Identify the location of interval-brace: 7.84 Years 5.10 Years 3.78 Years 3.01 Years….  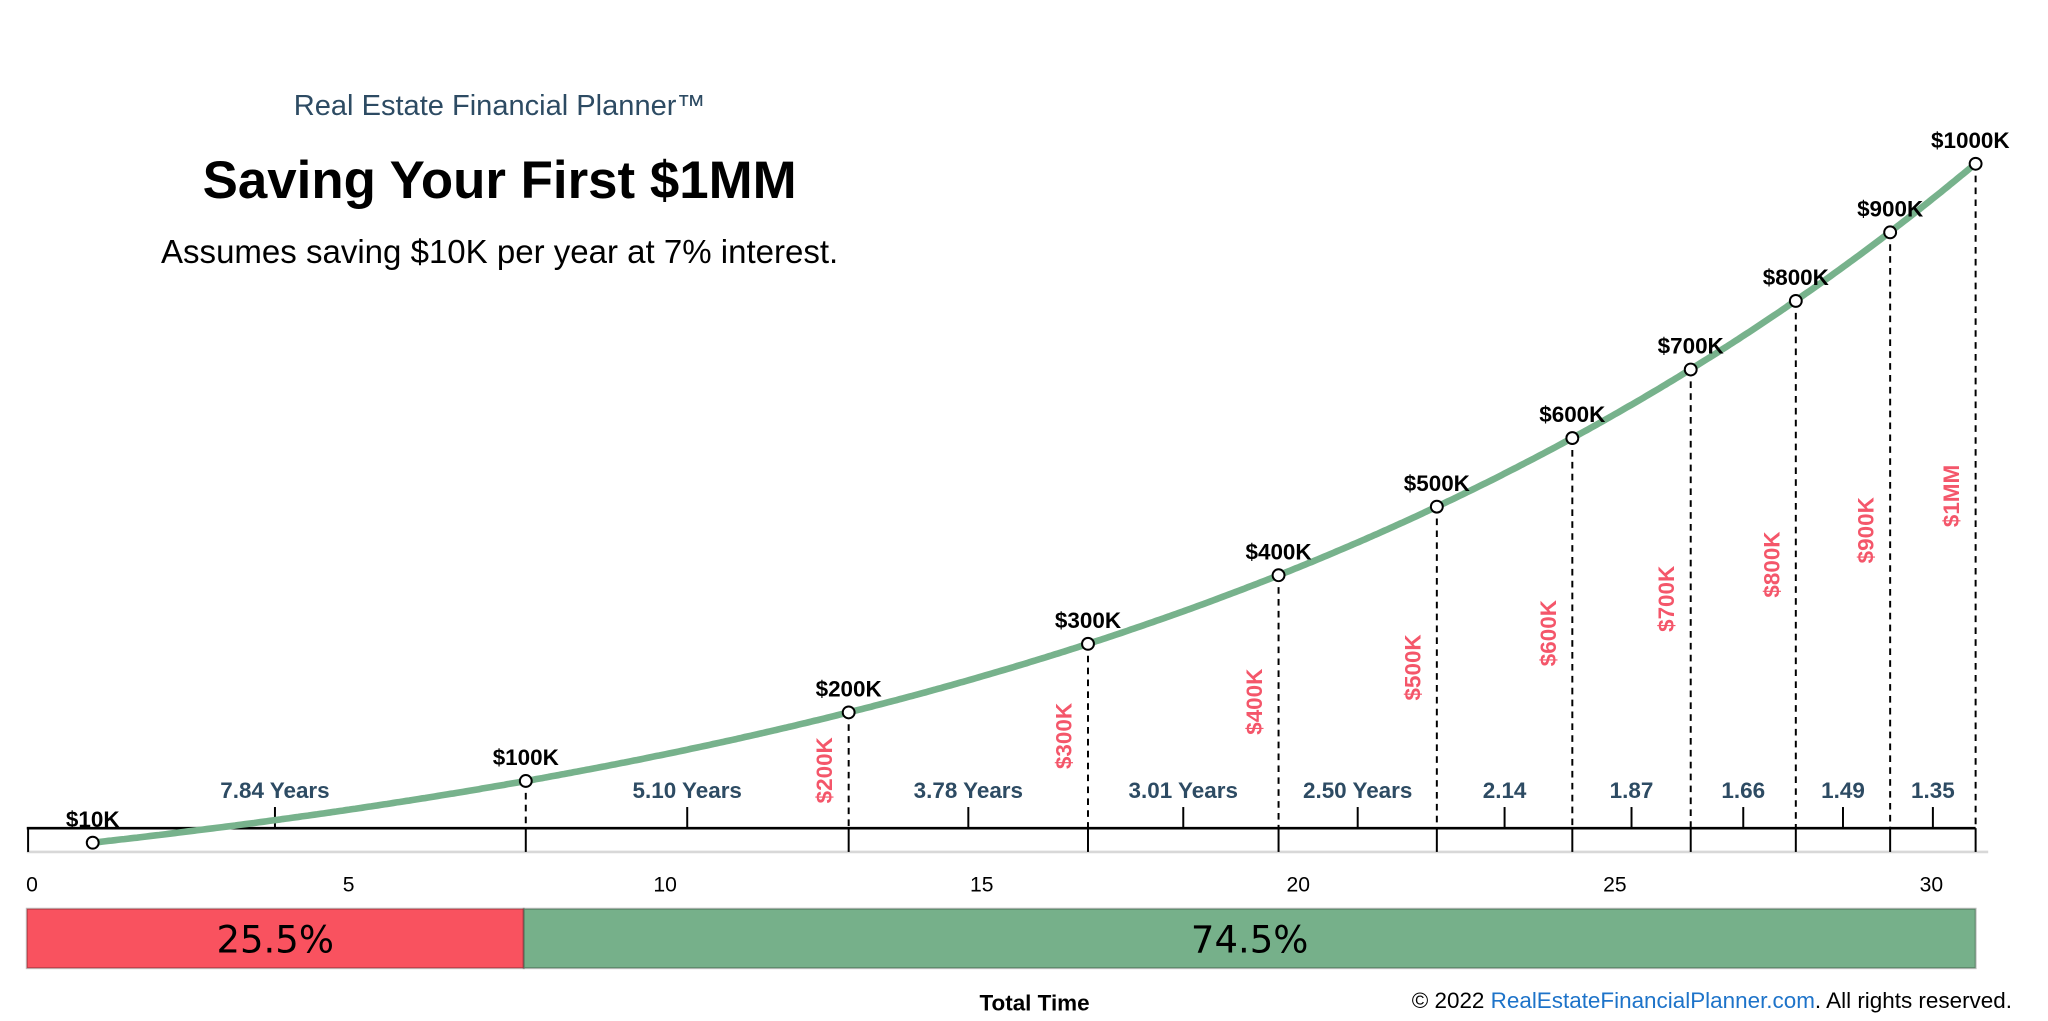
(1001, 815).